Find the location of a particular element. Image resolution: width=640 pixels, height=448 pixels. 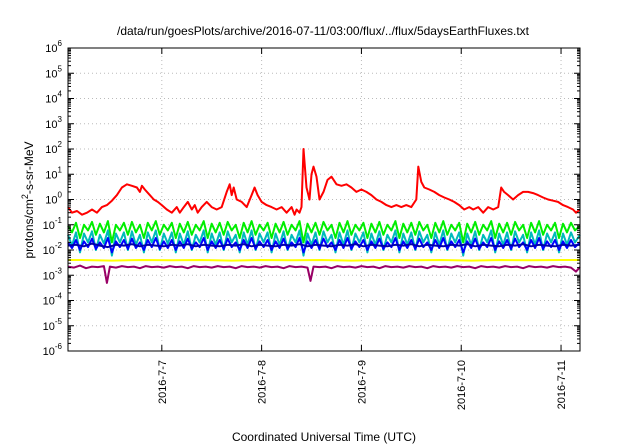

x-tick-label: 2016-7-8 is located at coordinates (263, 382).